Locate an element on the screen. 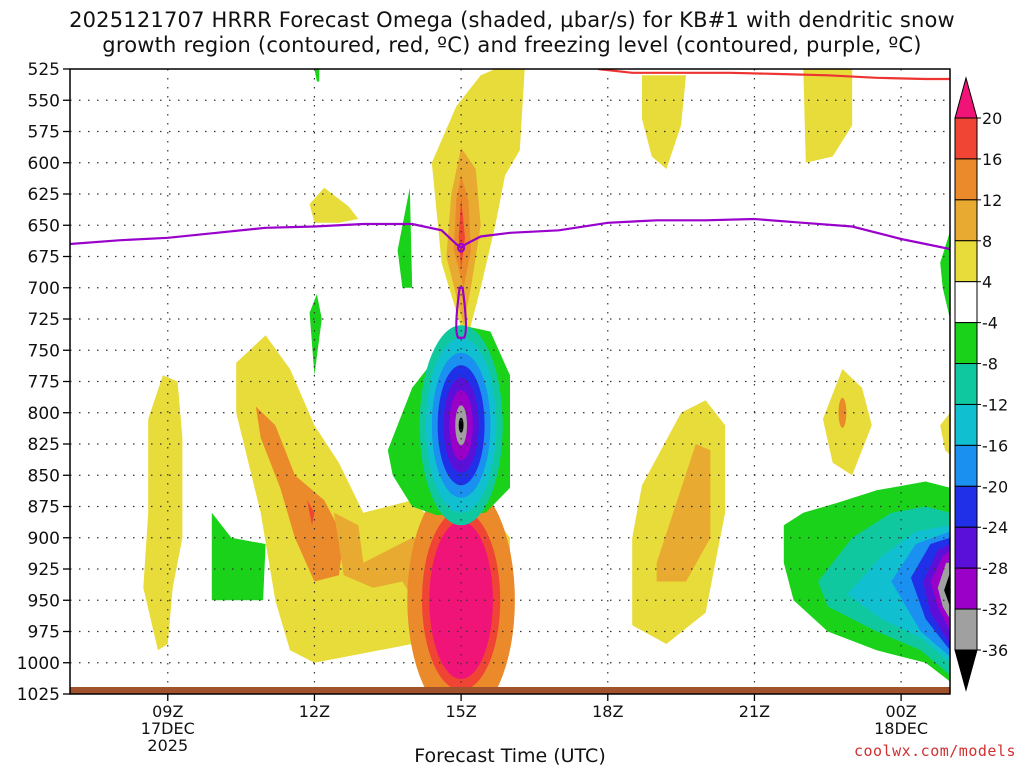  omega-region-12z-orange is located at coordinates (299, 494).